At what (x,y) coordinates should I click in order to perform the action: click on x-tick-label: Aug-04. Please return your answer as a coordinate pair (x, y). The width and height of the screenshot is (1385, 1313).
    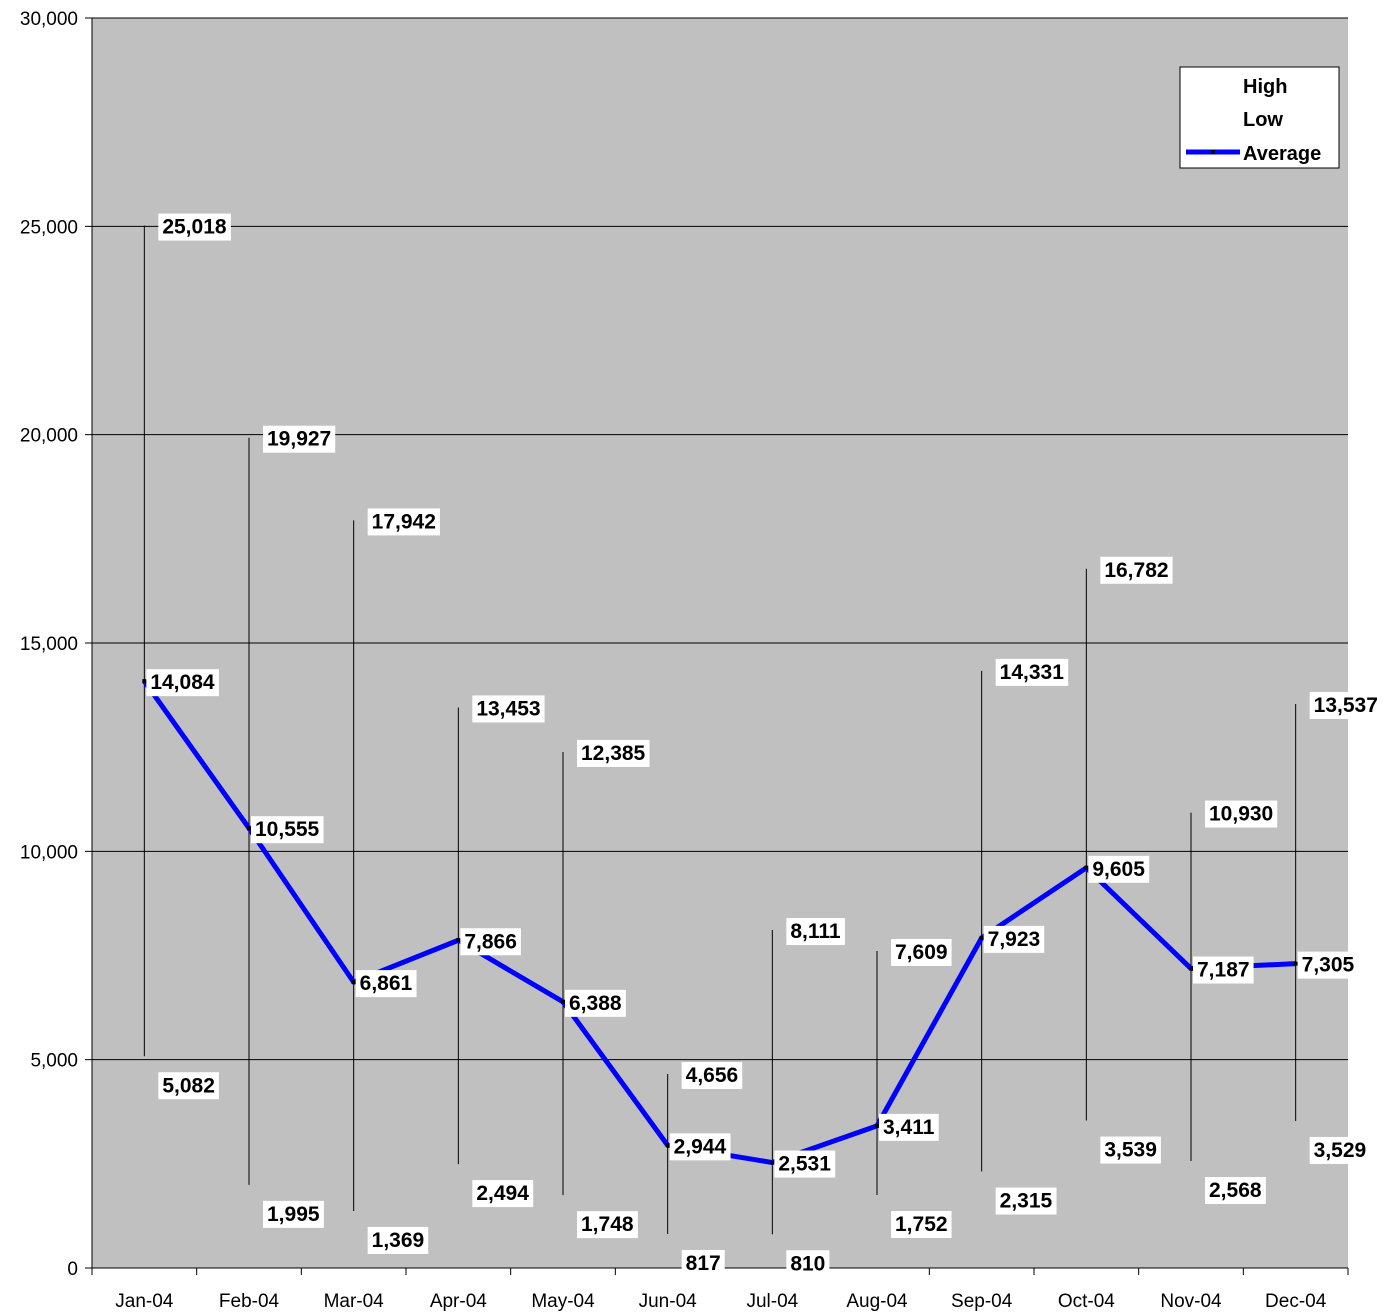
    Looking at the image, I should click on (877, 1301).